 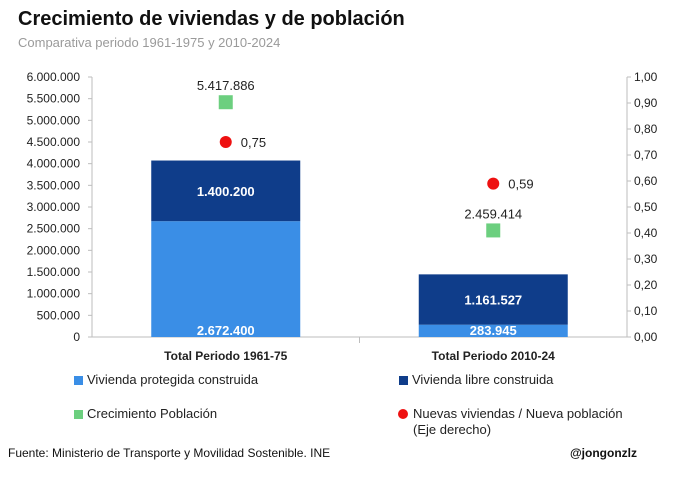 What do you see at coordinates (54, 164) in the screenshot?
I see `y-tick-label: 4.000.000` at bounding box center [54, 164].